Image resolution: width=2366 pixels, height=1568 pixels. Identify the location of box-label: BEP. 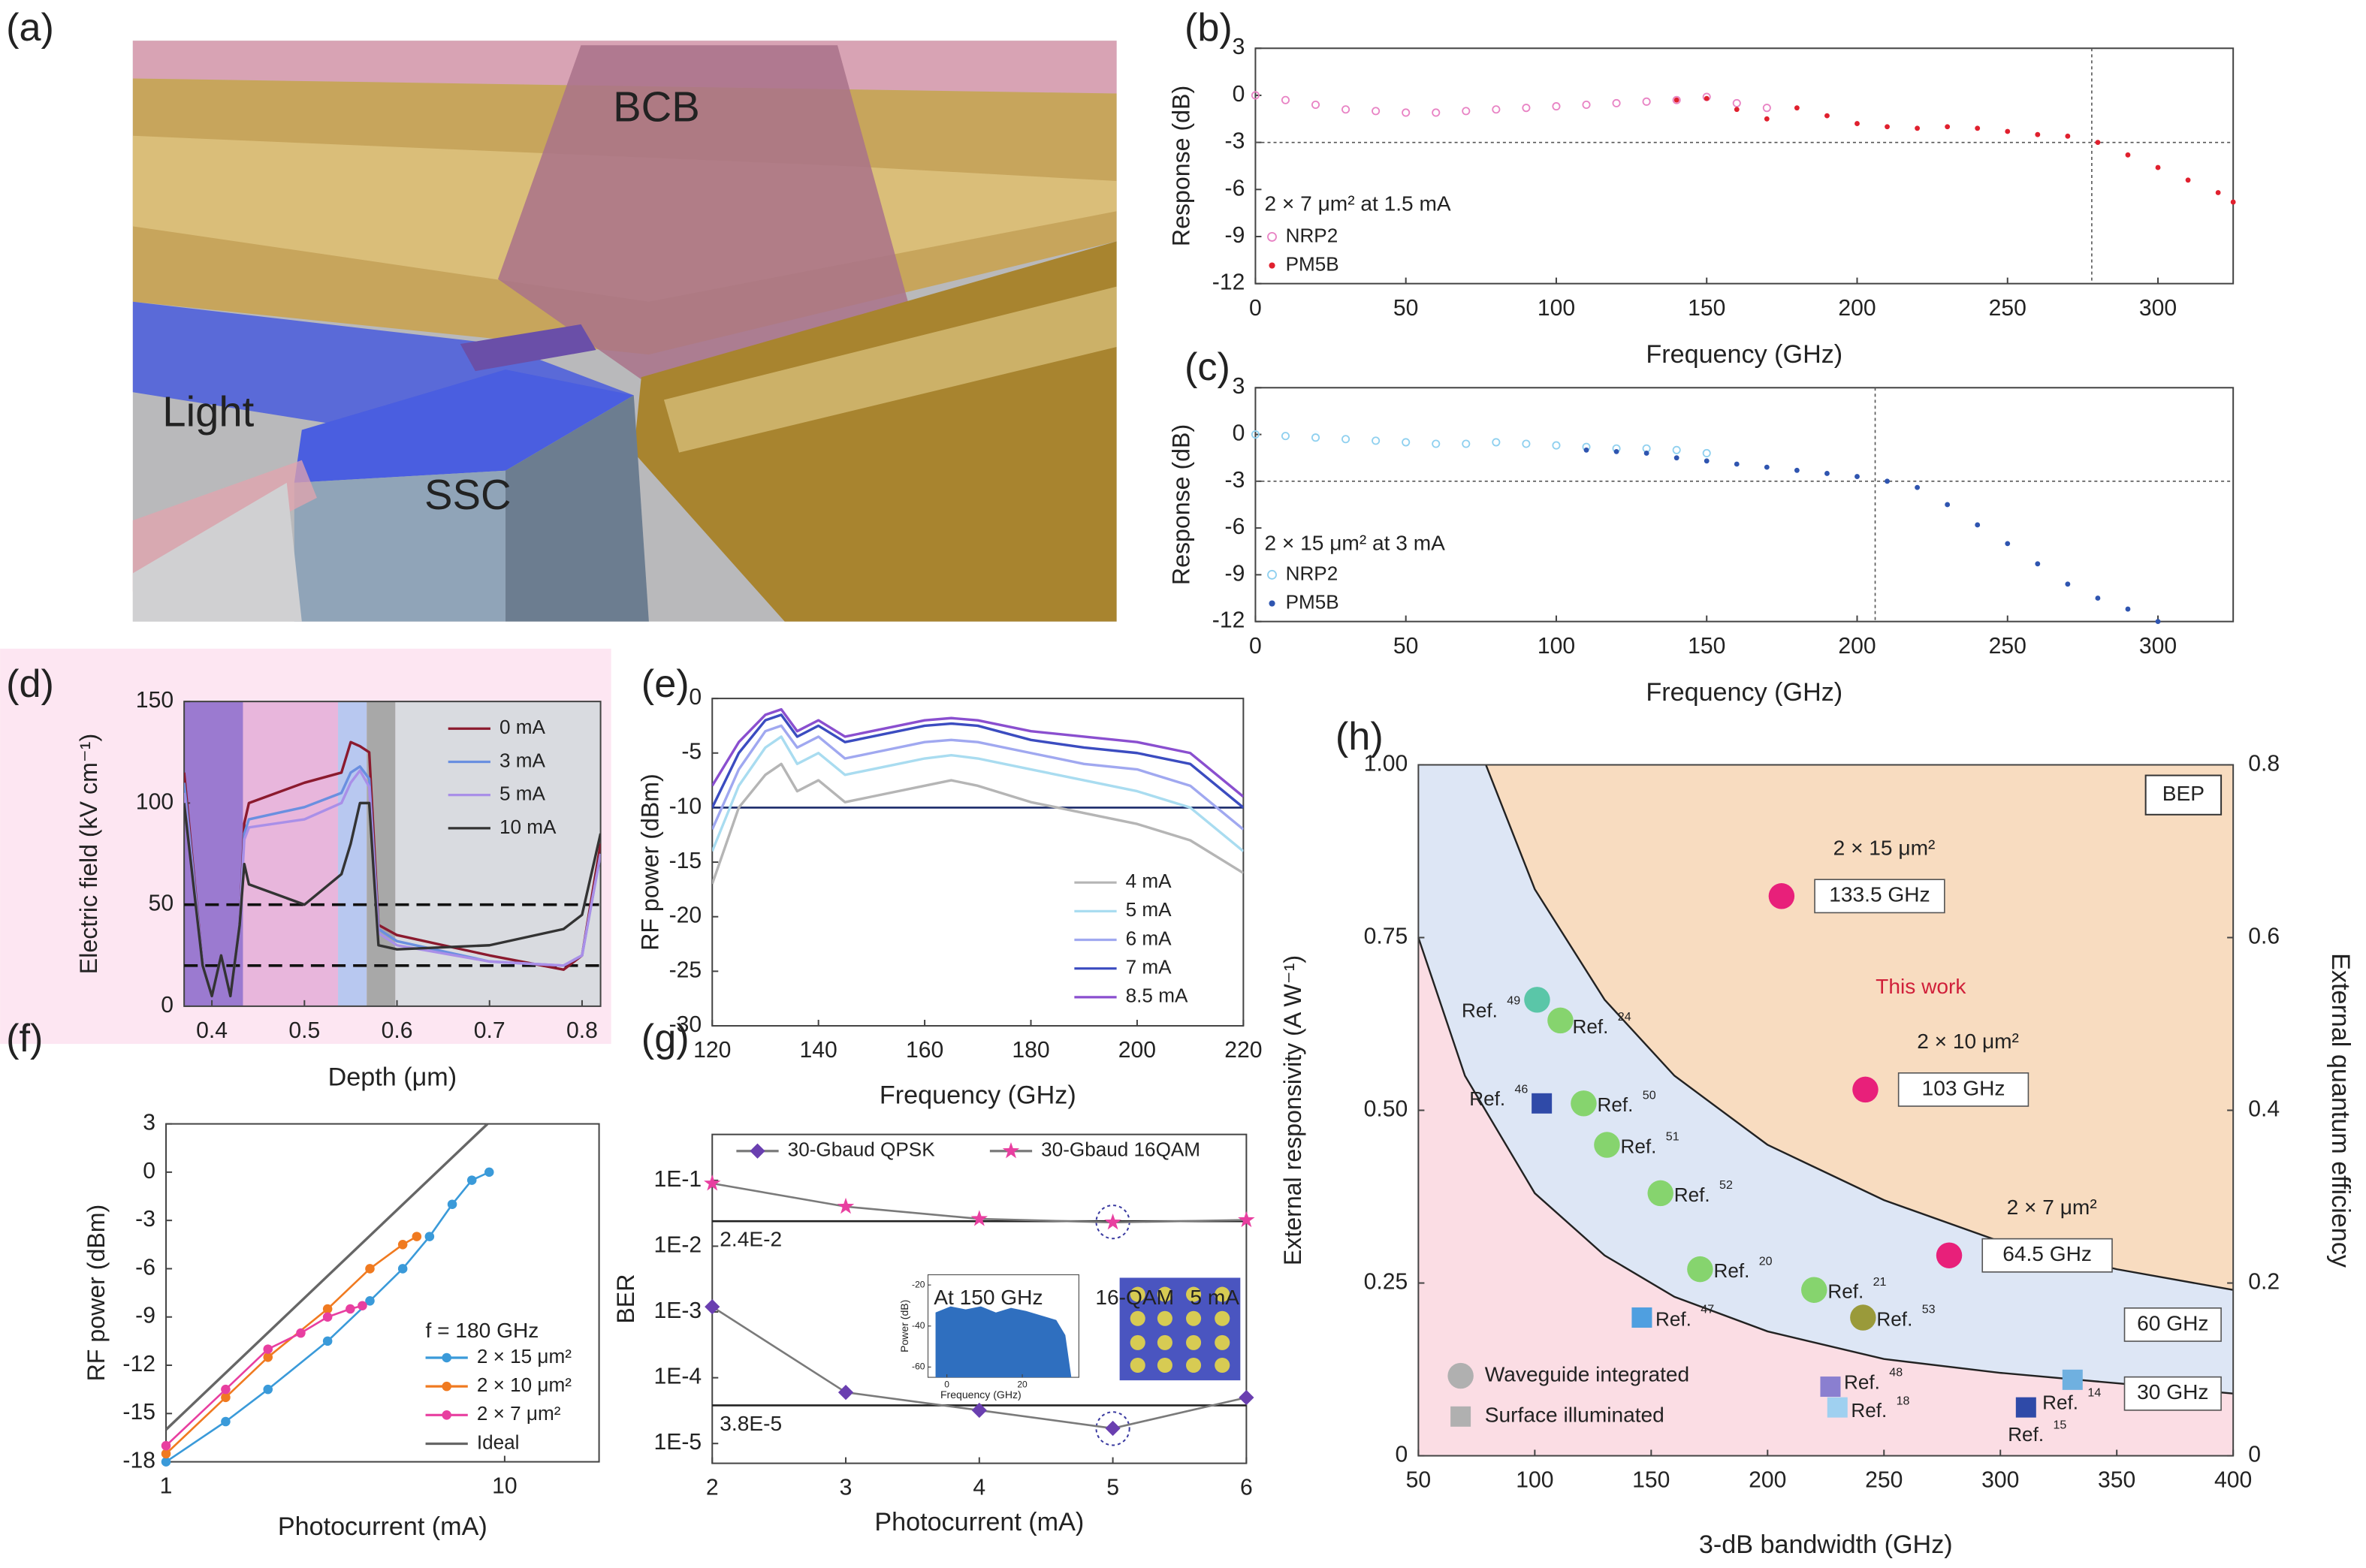
(2183, 793).